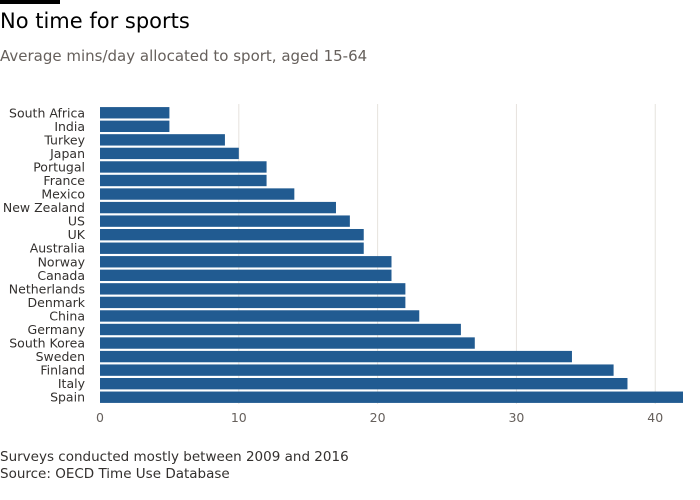 The image size is (700, 500). Describe the element at coordinates (44, 207) in the screenshot. I see `category-label: New Zealand` at that location.